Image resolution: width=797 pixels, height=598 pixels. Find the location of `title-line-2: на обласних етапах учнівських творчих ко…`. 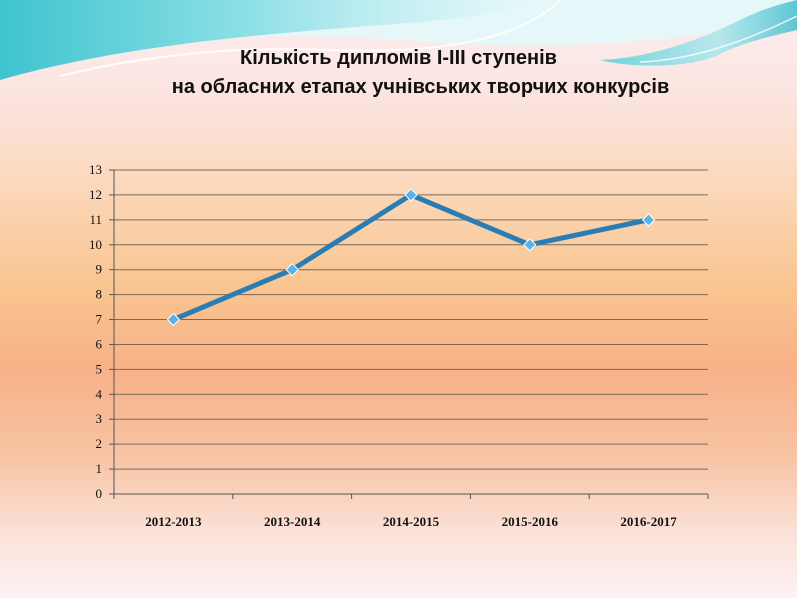

title-line-2: на обласних етапах учнівських творчих ко… is located at coordinates (420, 87).